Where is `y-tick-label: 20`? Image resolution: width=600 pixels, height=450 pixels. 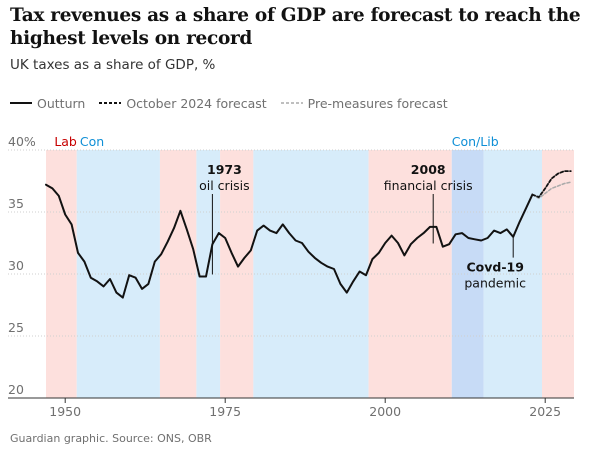 y-tick-label: 20 is located at coordinates (16, 389).